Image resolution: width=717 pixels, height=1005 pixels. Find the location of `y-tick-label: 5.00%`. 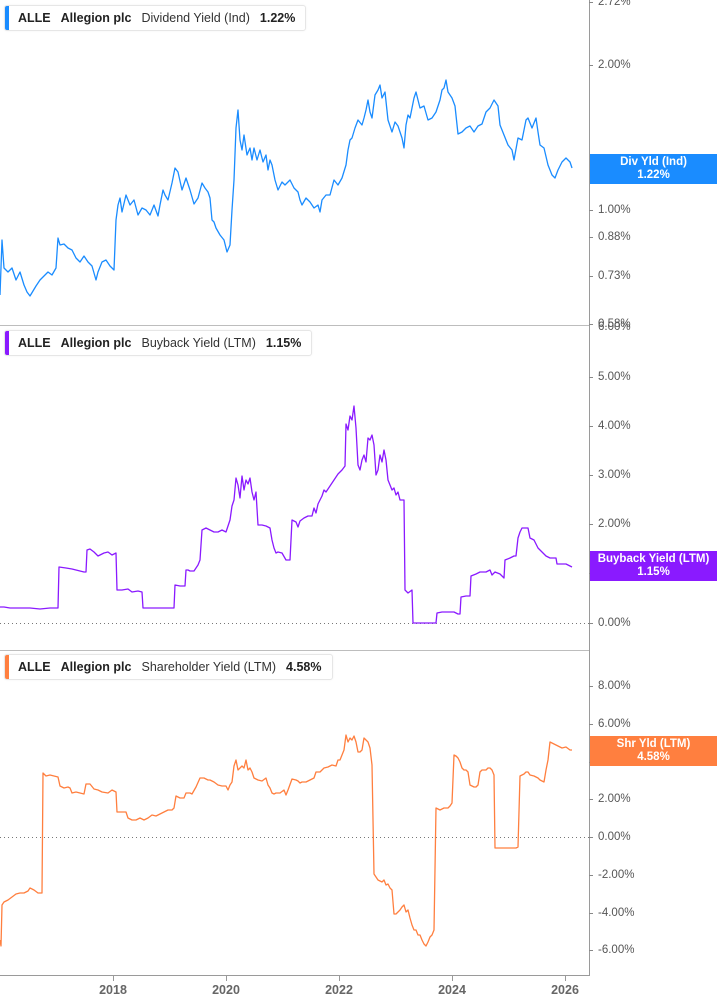

y-tick-label: 5.00% is located at coordinates (614, 377).